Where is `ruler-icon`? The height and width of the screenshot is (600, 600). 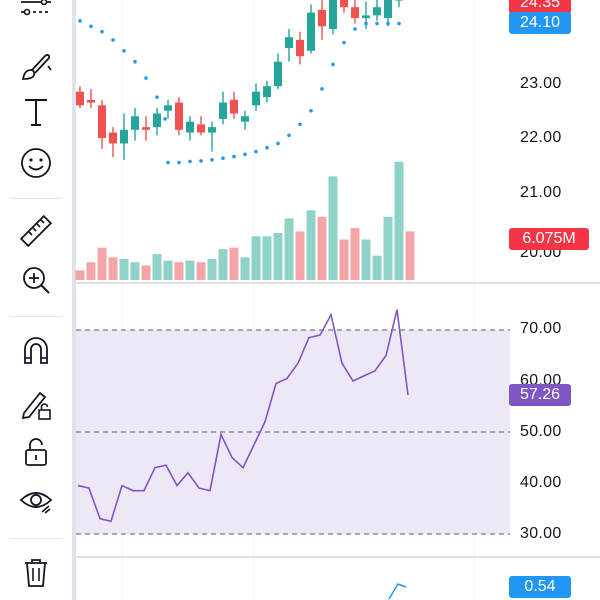
ruler-icon is located at coordinates (36, 231).